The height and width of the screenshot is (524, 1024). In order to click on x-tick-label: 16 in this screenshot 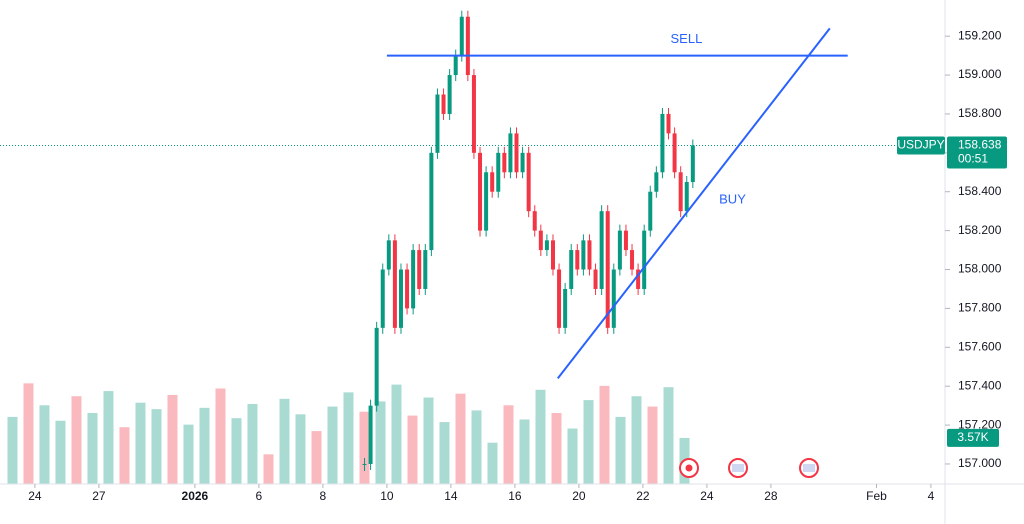, I will do `click(515, 496)`.